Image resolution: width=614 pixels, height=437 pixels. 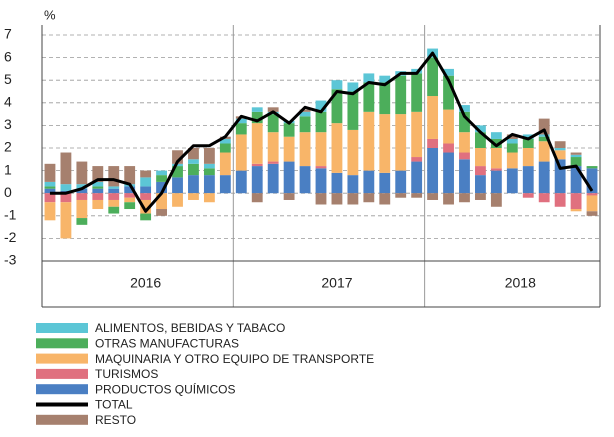 I want to click on y-tick-label: 5, so click(x=8, y=79).